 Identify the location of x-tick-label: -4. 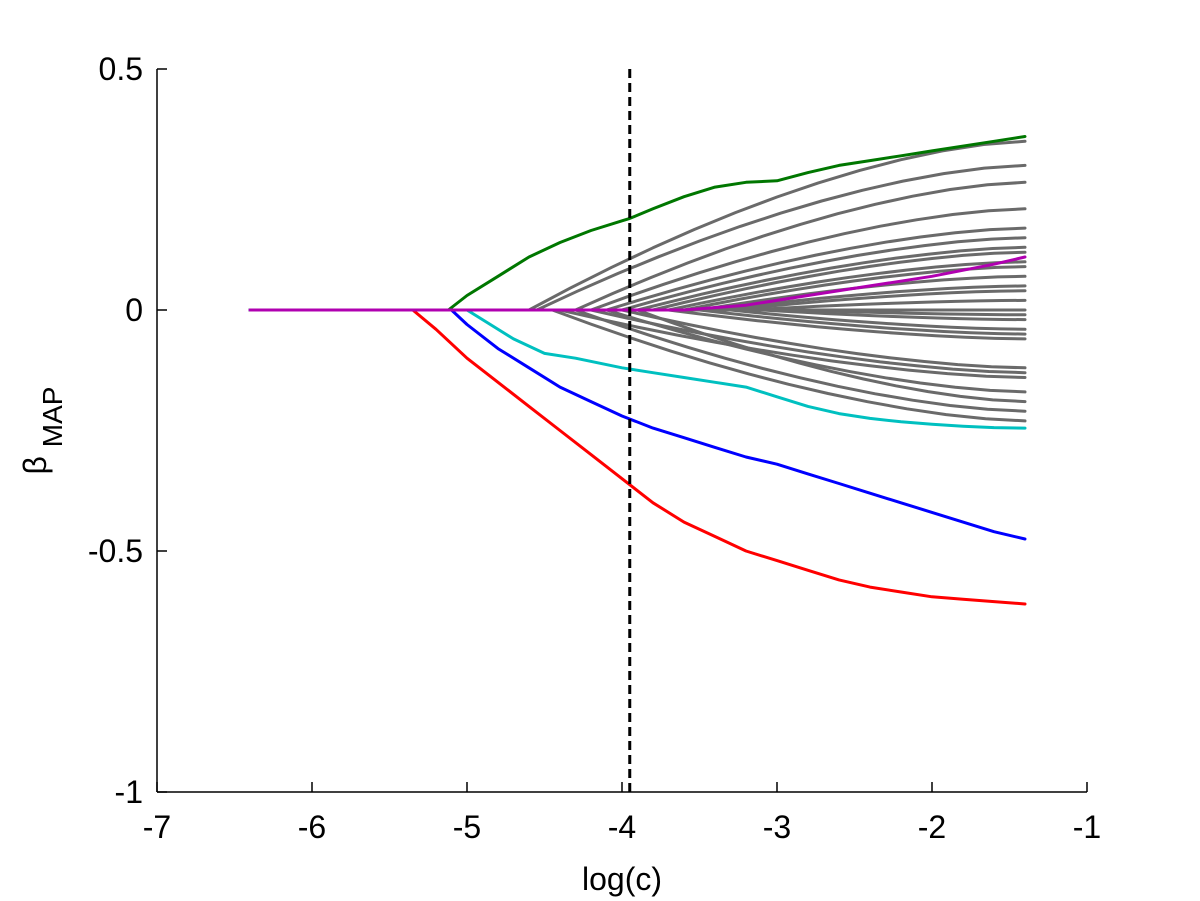
(622, 827).